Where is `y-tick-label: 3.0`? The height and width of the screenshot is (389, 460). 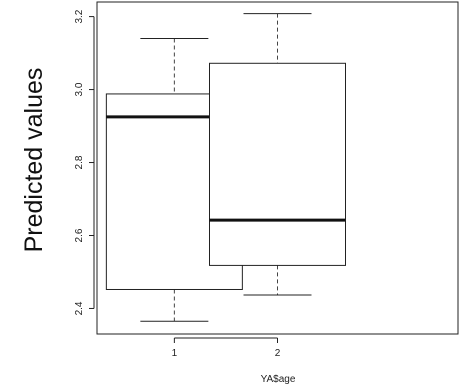 y-tick-label: 3.0 is located at coordinates (79, 89).